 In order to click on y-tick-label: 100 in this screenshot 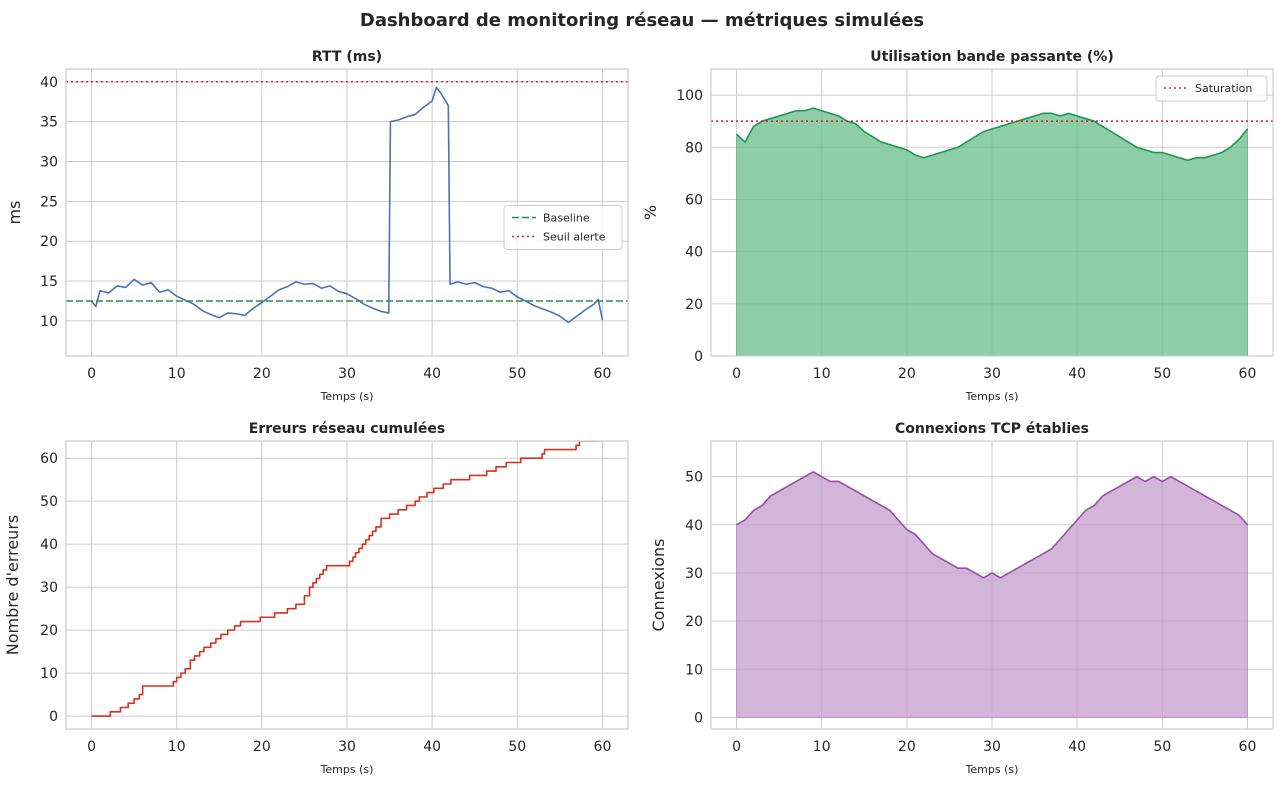, I will do `click(689, 96)`.